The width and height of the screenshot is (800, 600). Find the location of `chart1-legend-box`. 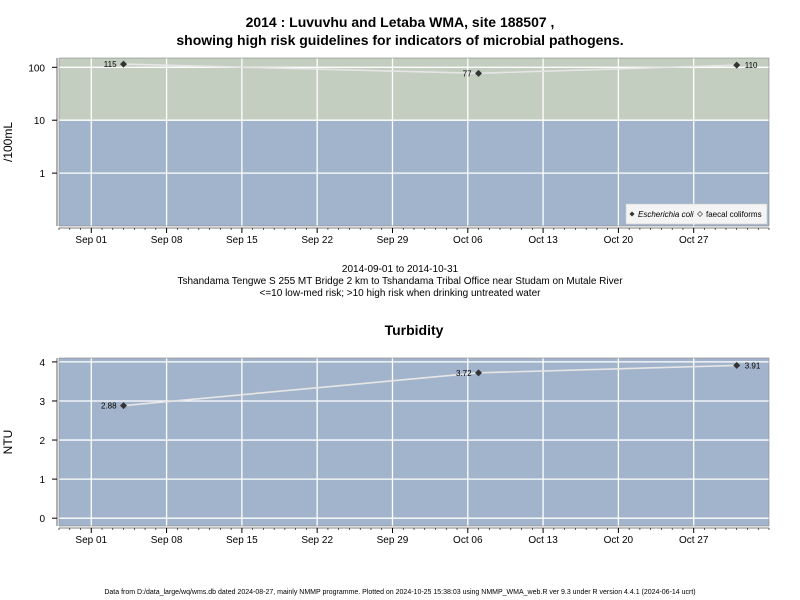

chart1-legend-box is located at coordinates (696, 214).